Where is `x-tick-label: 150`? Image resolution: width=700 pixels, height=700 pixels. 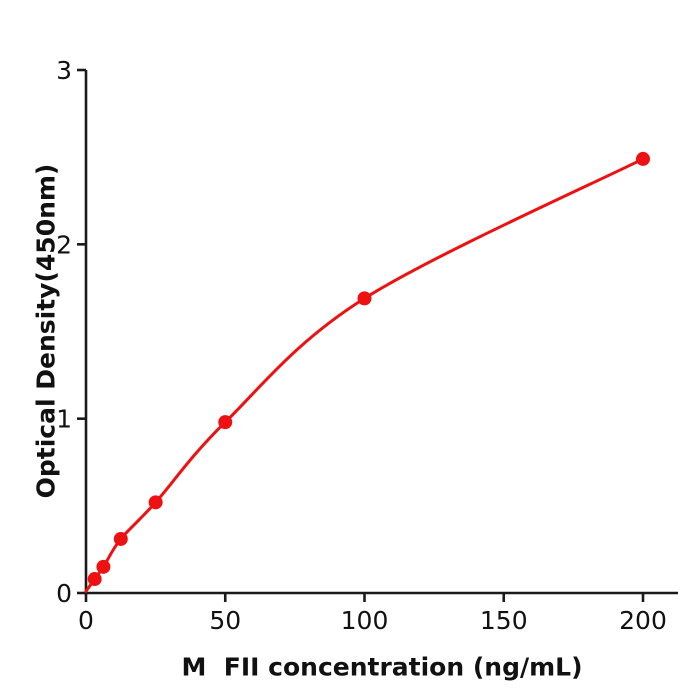
x-tick-label: 150 is located at coordinates (504, 620).